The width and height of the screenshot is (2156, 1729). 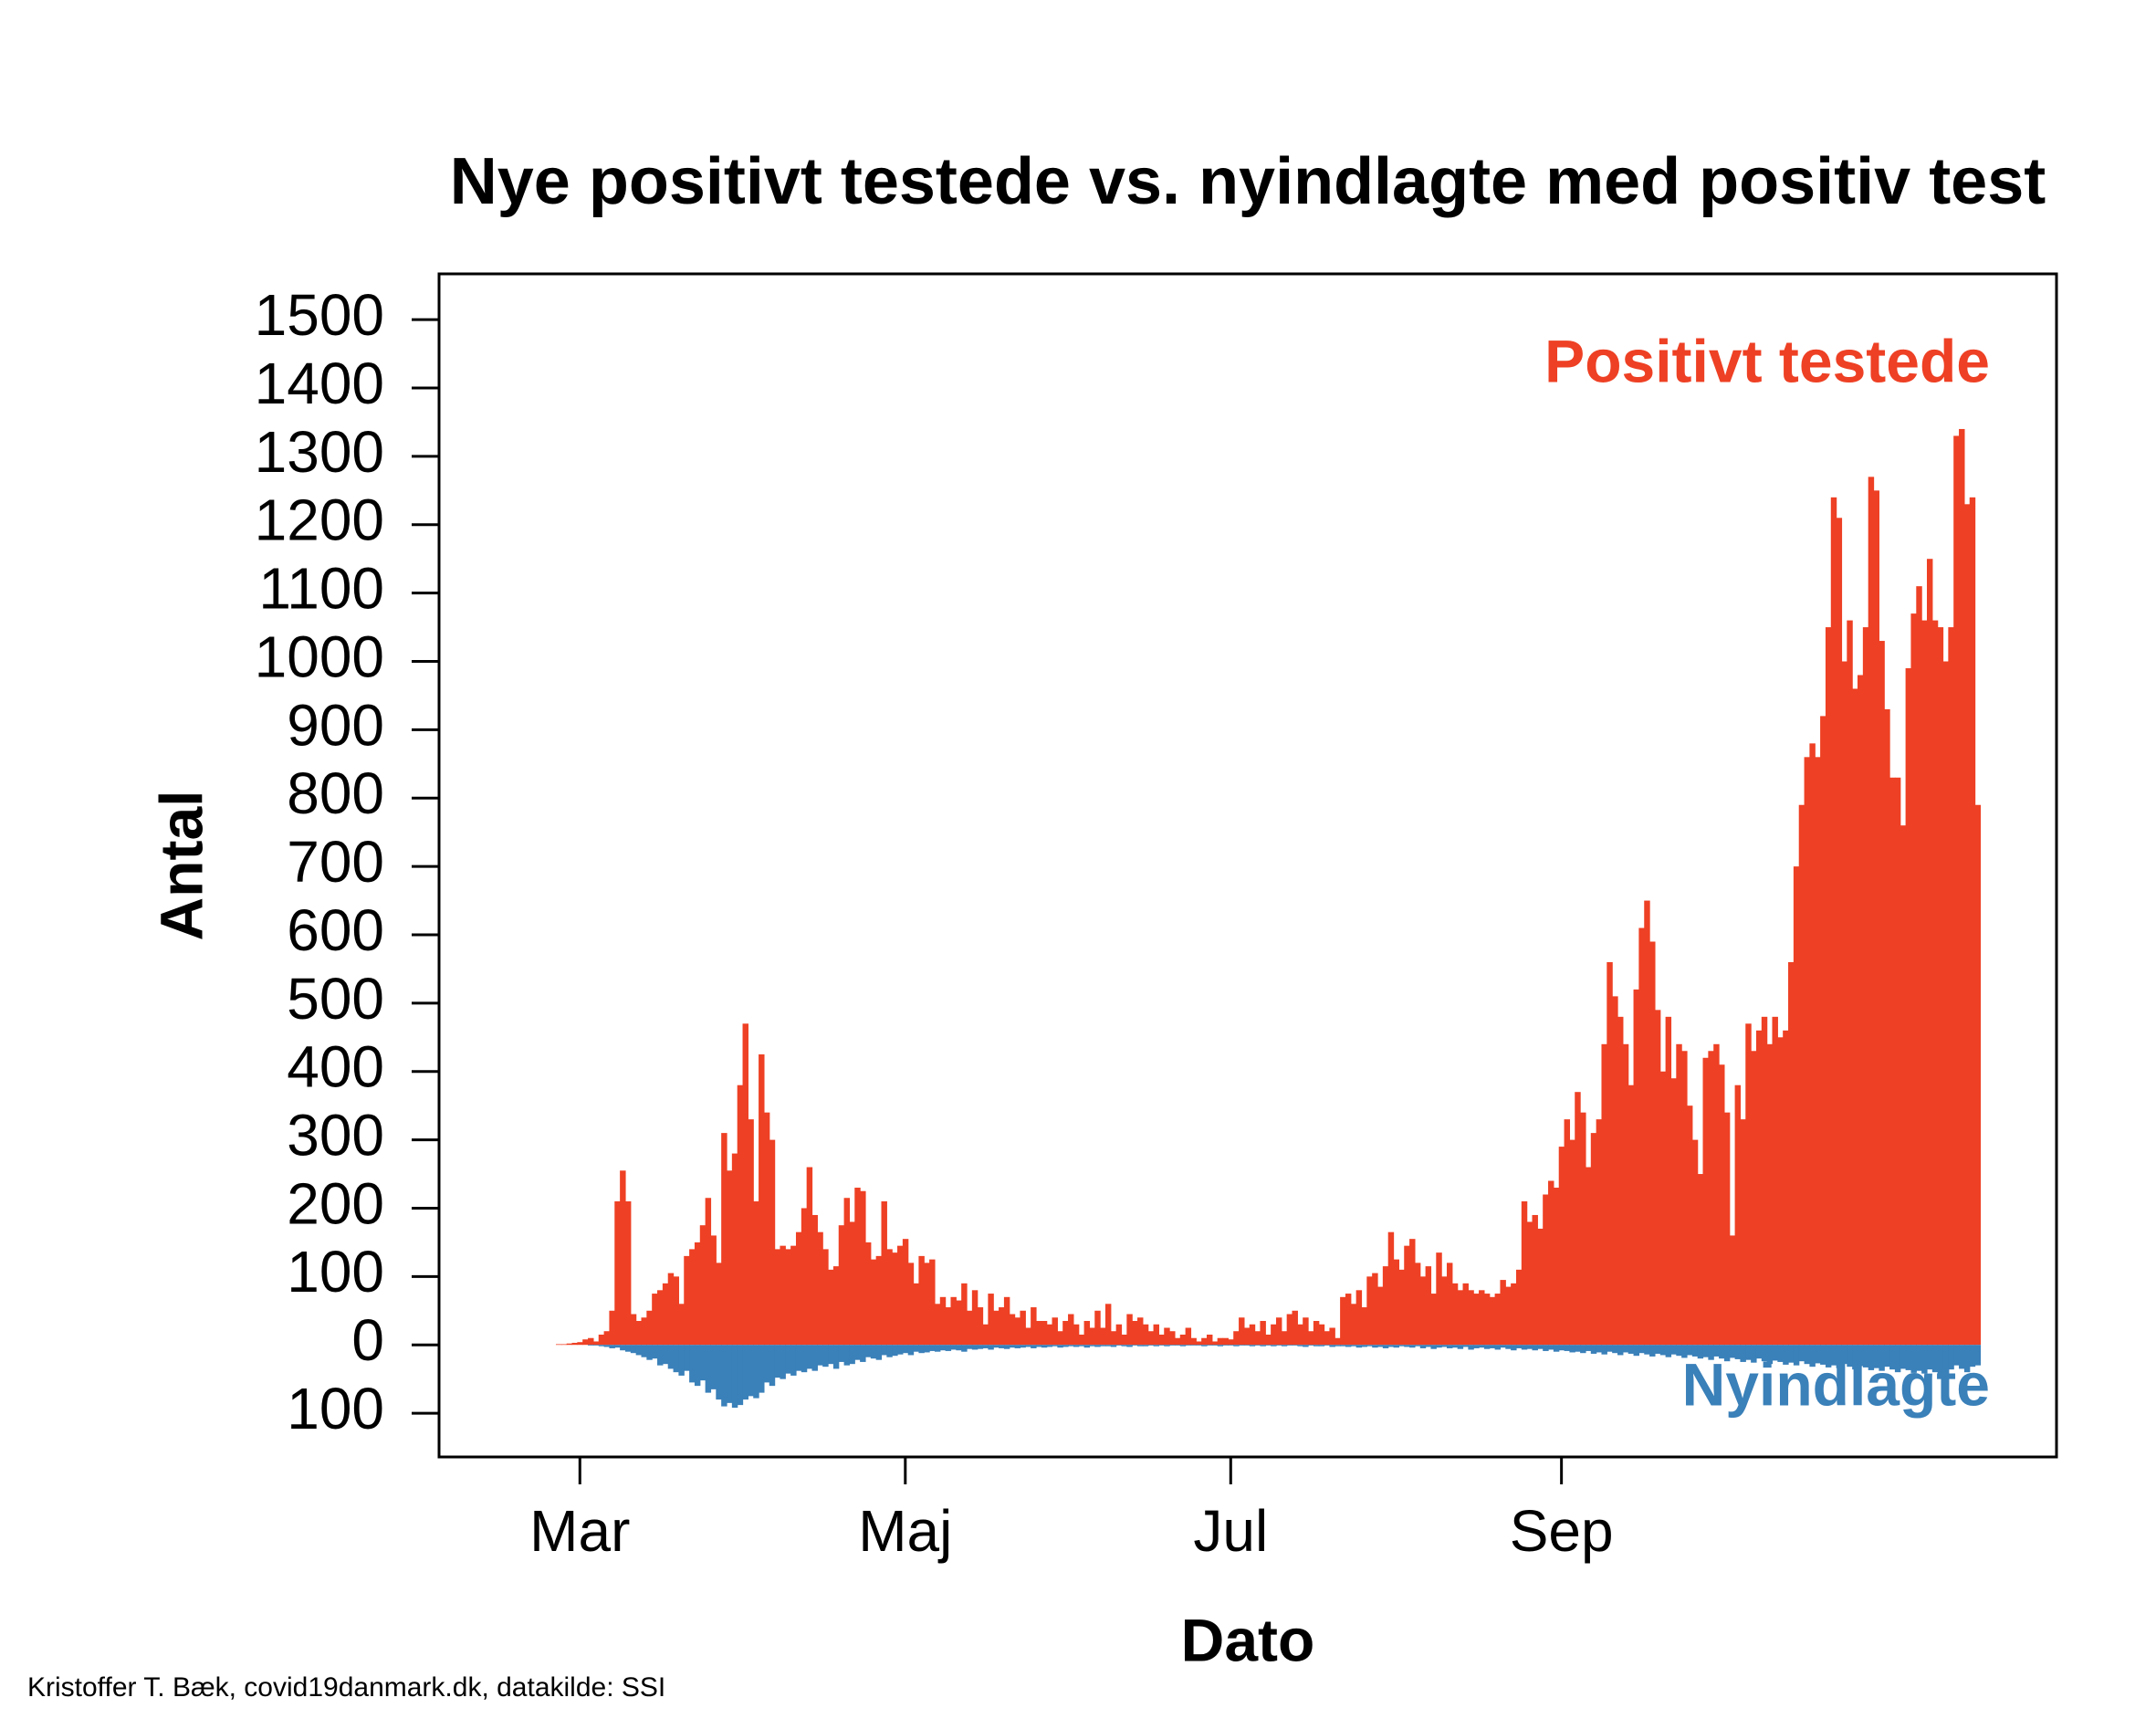 What do you see at coordinates (1230, 1531) in the screenshot?
I see `x-tick-label: Jul` at bounding box center [1230, 1531].